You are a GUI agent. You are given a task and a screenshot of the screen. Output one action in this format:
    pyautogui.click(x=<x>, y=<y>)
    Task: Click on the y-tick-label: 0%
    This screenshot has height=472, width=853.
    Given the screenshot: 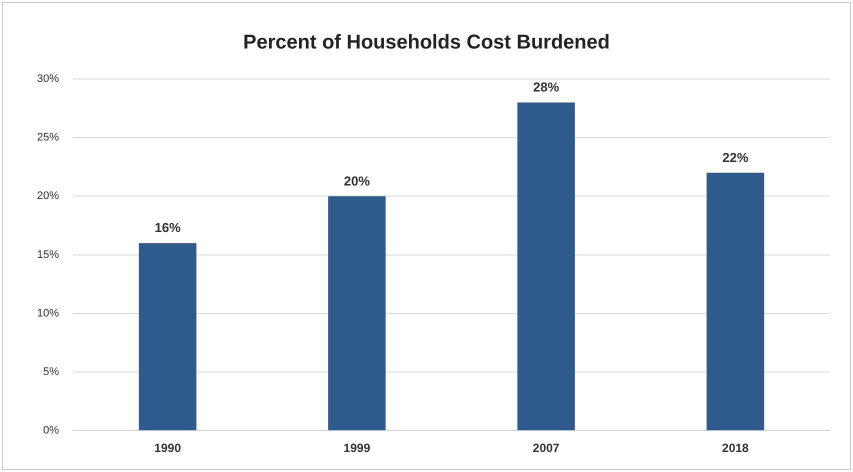 What is the action you would take?
    pyautogui.click(x=51, y=430)
    